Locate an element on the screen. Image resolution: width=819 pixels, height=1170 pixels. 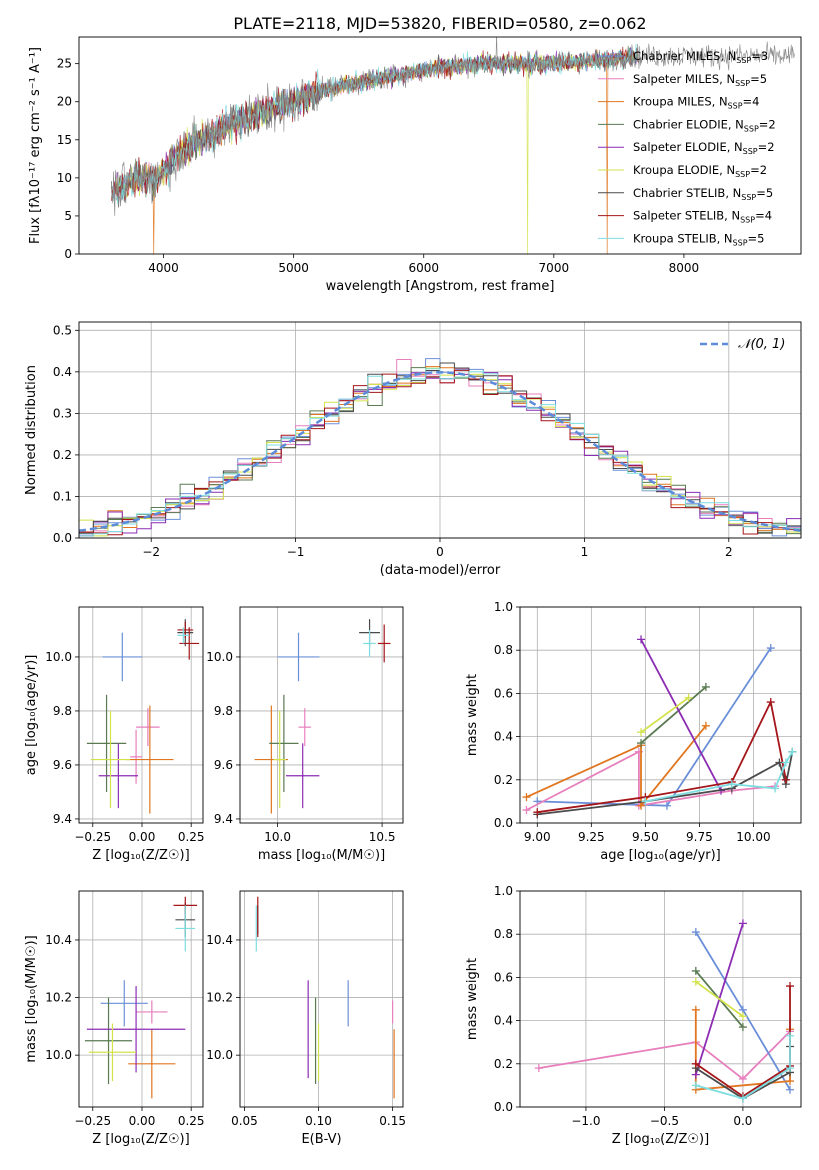
y-tick-label: 9.6 is located at coordinates (62, 765).